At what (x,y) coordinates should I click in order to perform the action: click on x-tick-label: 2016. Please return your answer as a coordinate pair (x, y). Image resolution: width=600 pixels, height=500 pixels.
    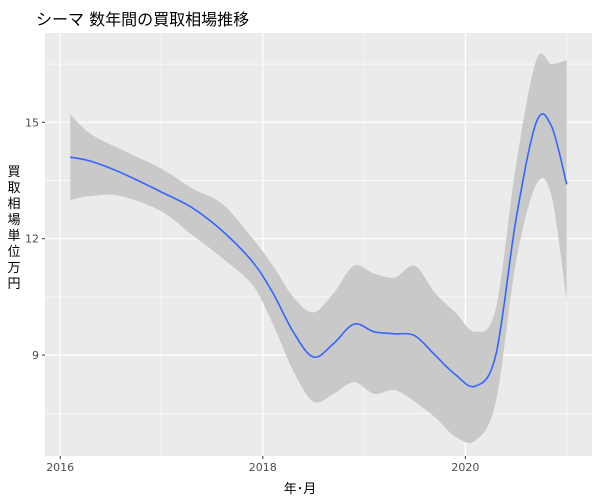
    Looking at the image, I should click on (60, 467).